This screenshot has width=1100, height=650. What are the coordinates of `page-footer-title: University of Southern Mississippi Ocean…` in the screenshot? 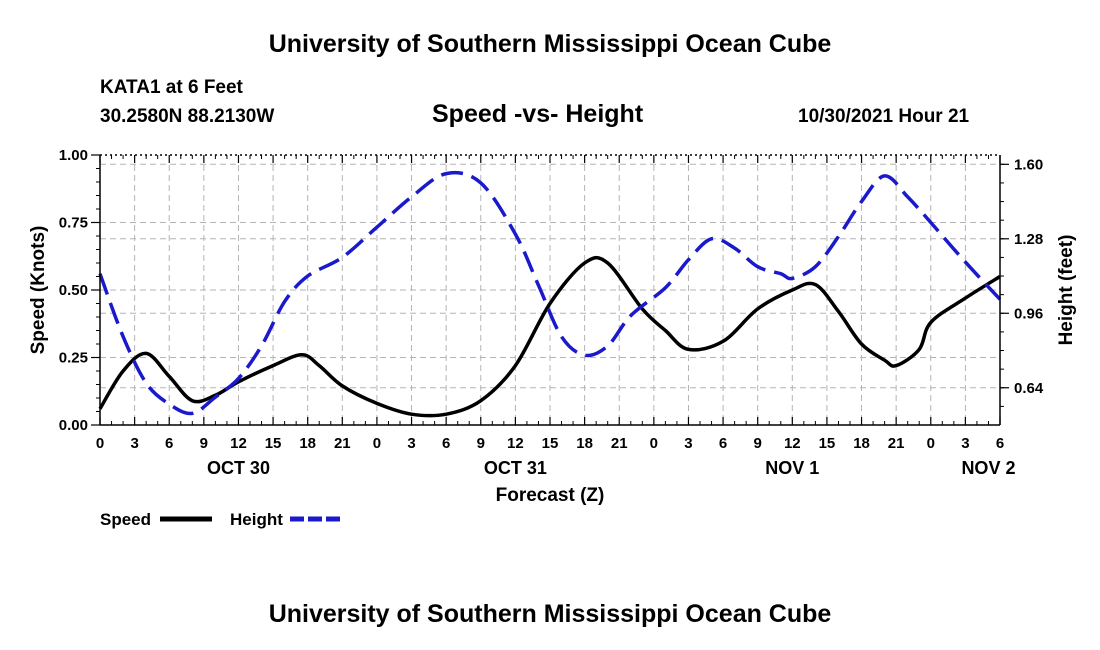 It's located at (550, 614).